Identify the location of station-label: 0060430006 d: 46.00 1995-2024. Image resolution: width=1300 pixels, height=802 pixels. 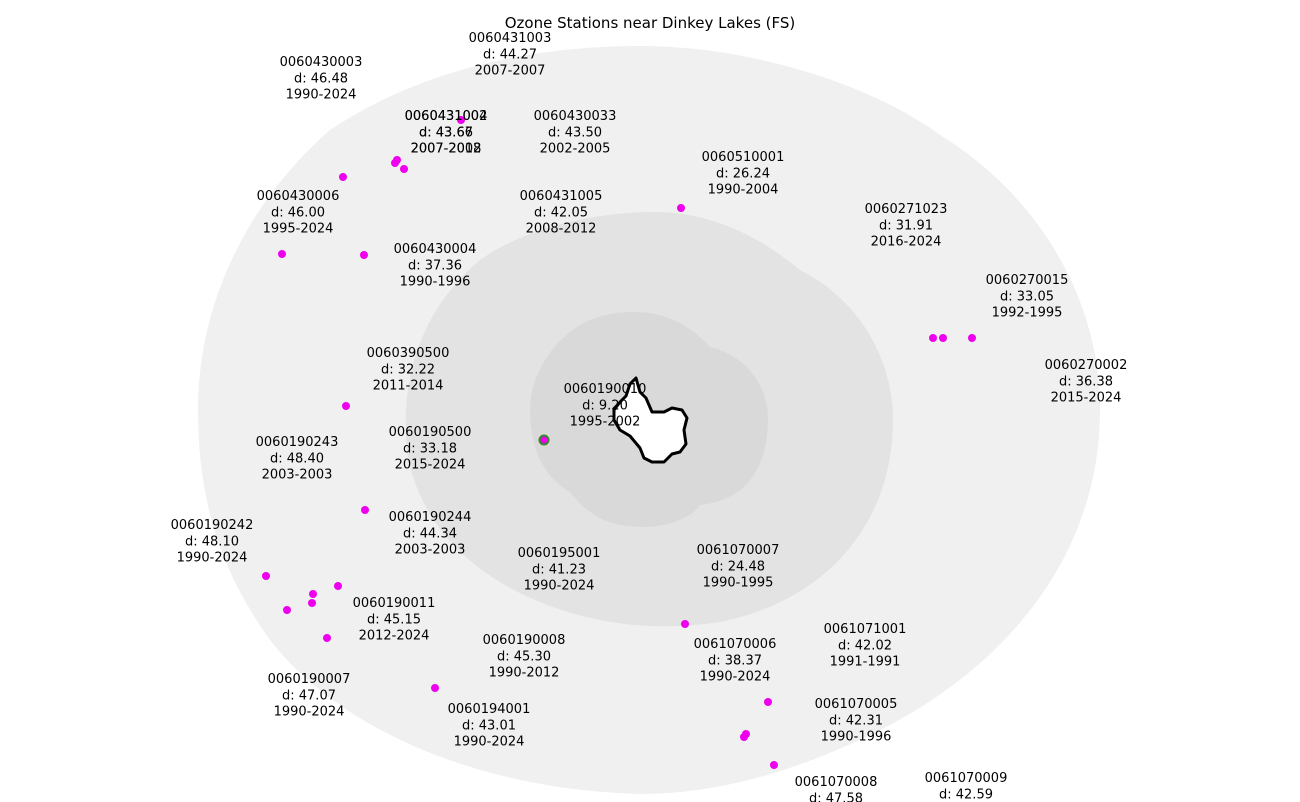
(298, 213).